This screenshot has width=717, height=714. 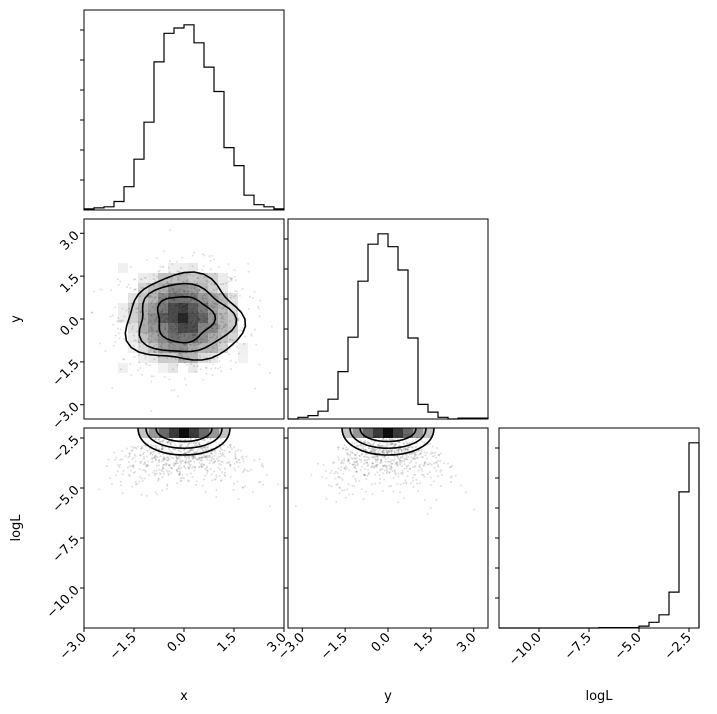 What do you see at coordinates (388, 326) in the screenshot?
I see `histogram-y` at bounding box center [388, 326].